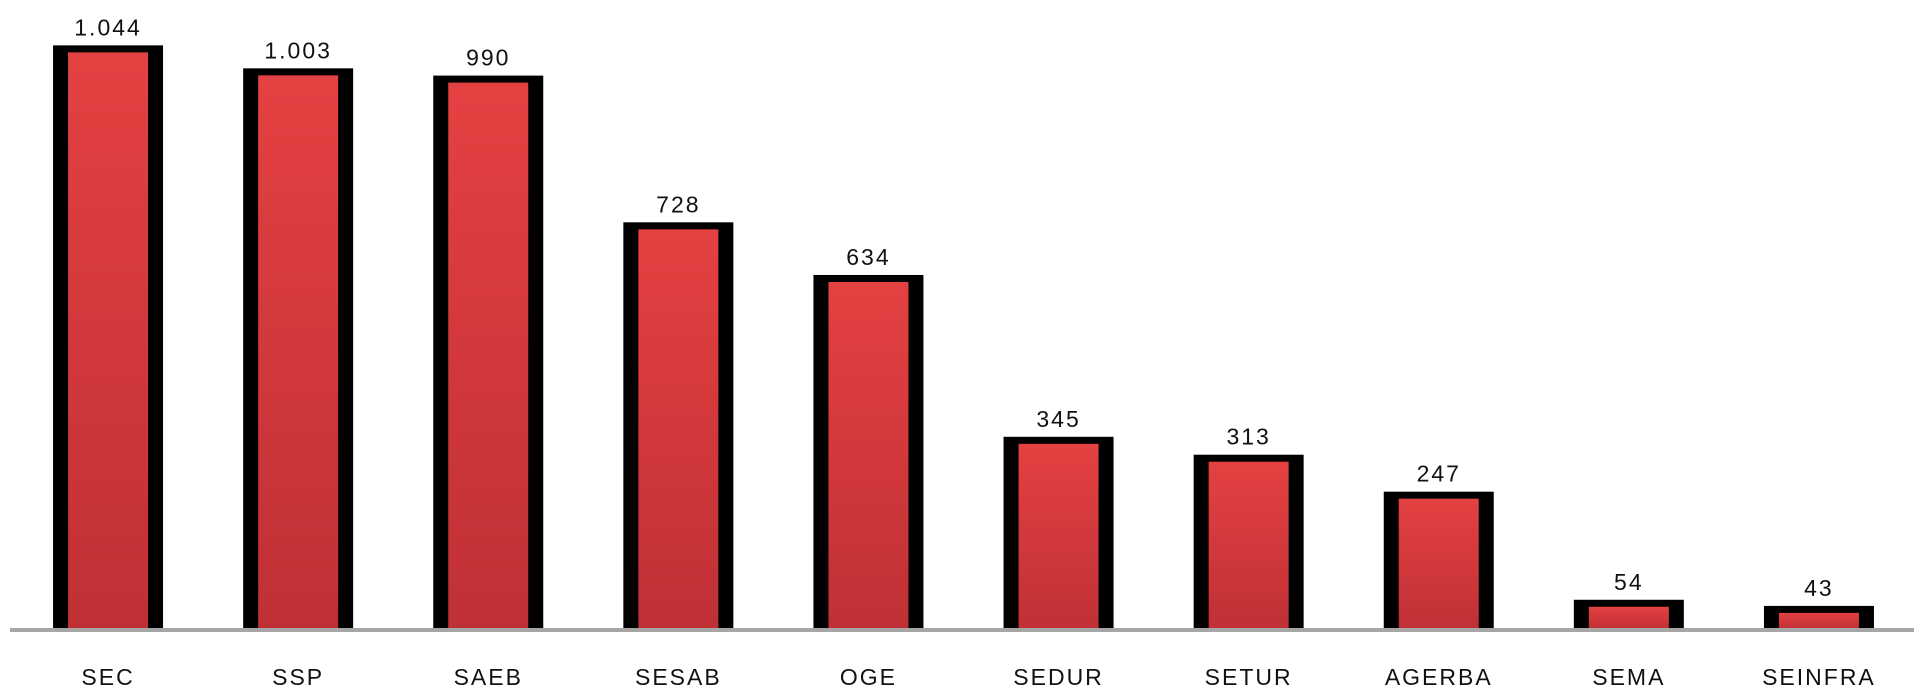  What do you see at coordinates (1058, 419) in the screenshot?
I see `value-label: 345` at bounding box center [1058, 419].